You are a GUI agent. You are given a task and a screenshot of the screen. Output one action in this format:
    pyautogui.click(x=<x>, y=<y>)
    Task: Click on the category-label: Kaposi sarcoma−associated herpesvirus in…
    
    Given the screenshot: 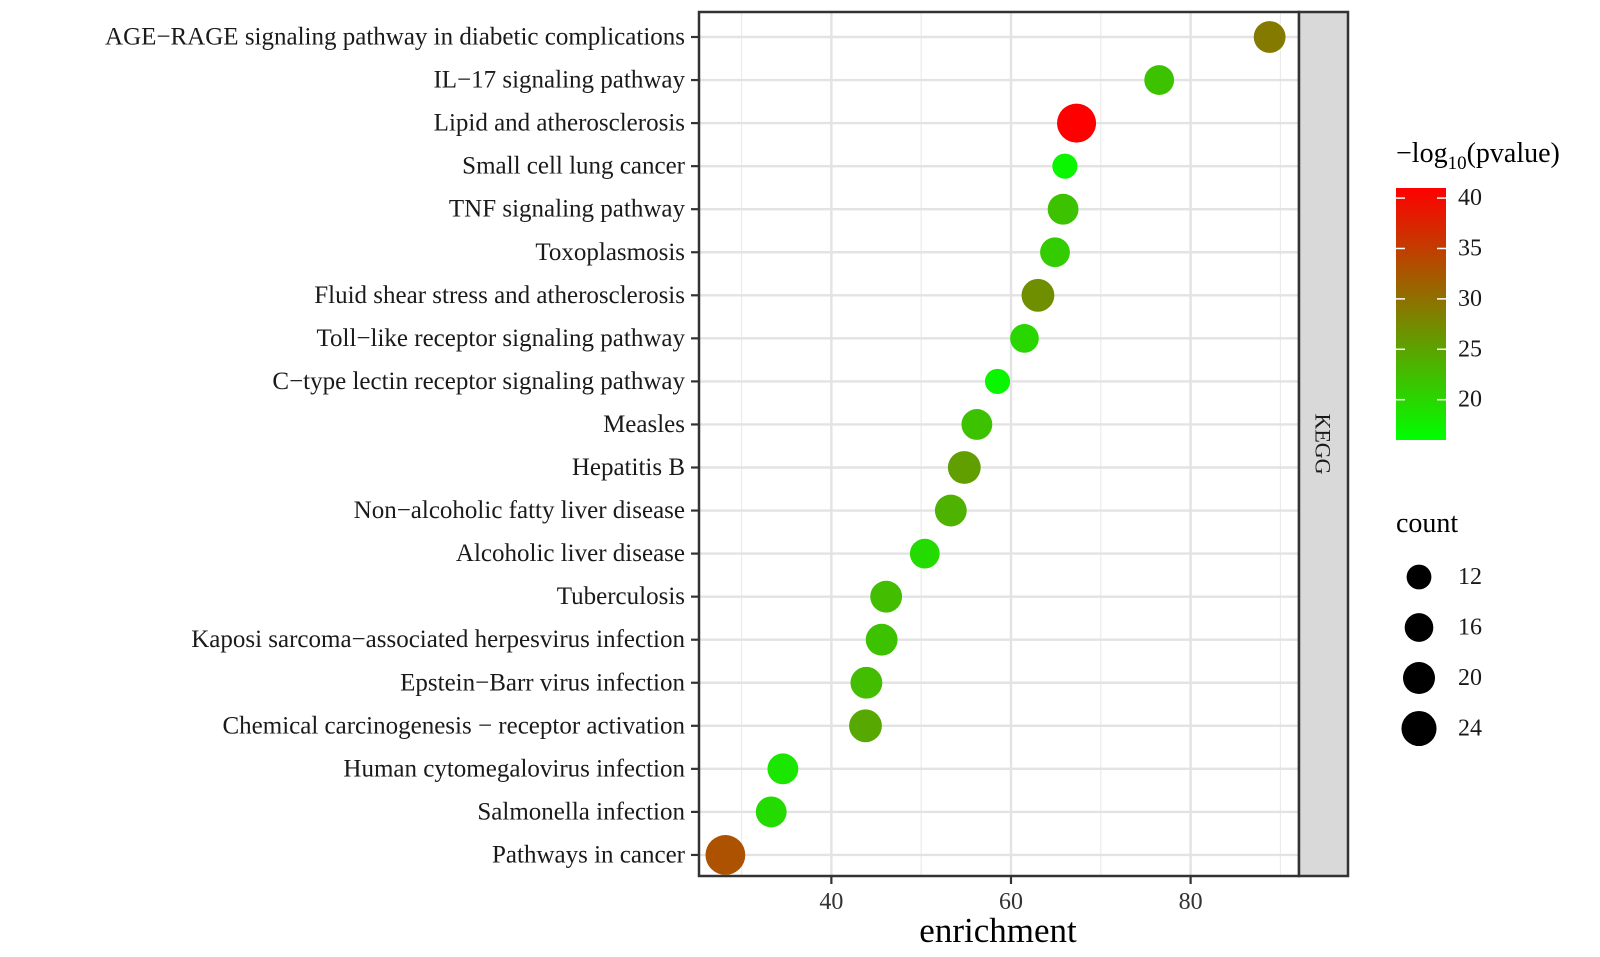 What is the action you would take?
    pyautogui.click(x=438, y=639)
    